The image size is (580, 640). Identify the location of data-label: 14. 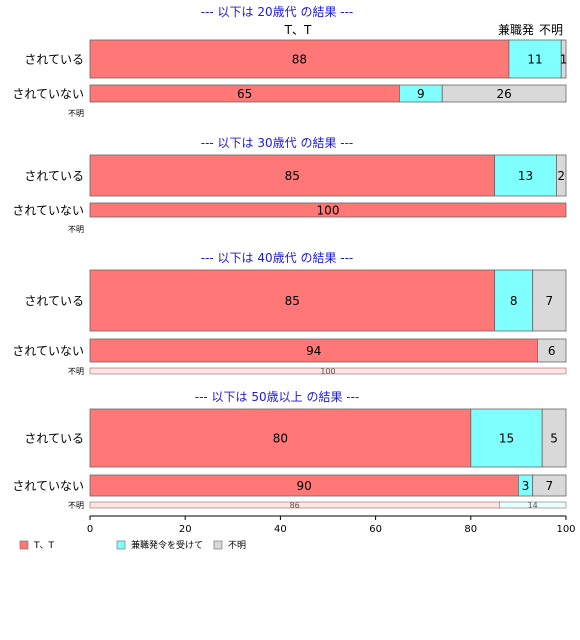
(533, 505).